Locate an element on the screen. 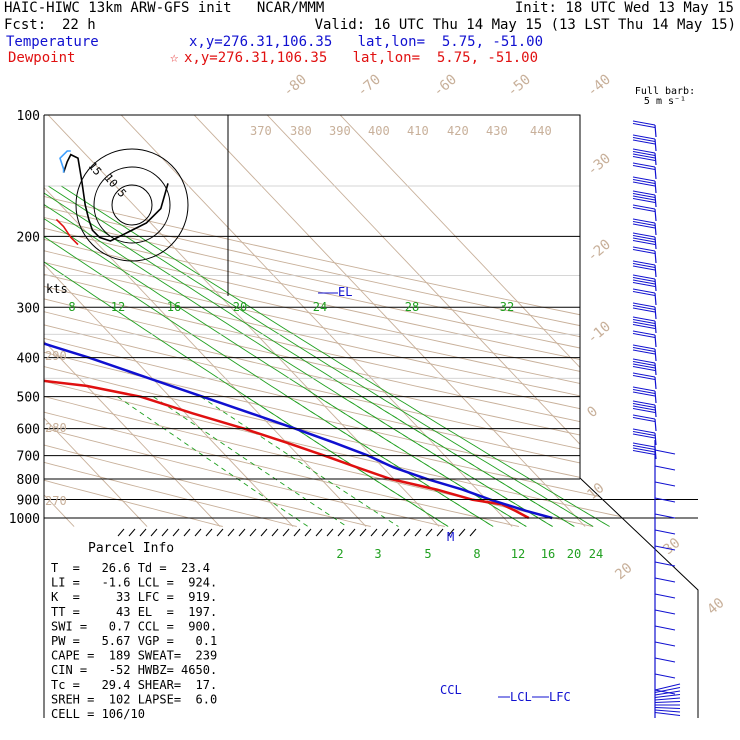  isotherm-label: -40 is located at coordinates (599, 86).